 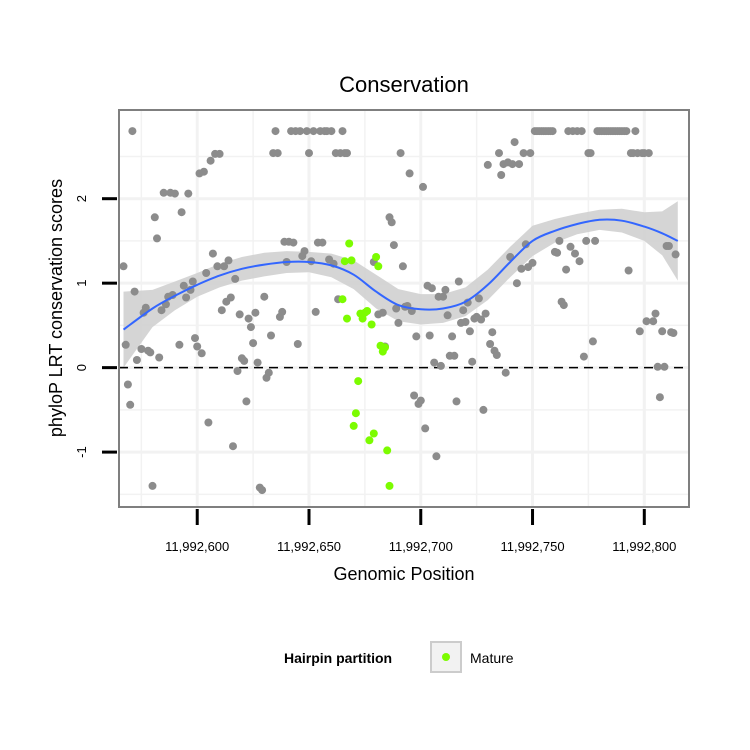 I want to click on legend: Hairpin partition Mature, so click(x=399, y=657).